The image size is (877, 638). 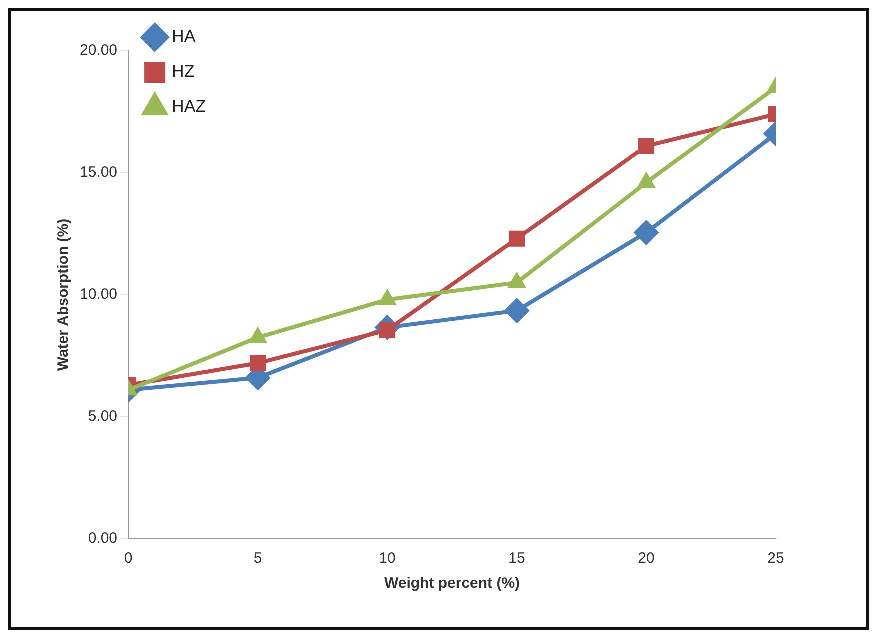 I want to click on y-tick-label: 15.00, so click(x=99, y=173).